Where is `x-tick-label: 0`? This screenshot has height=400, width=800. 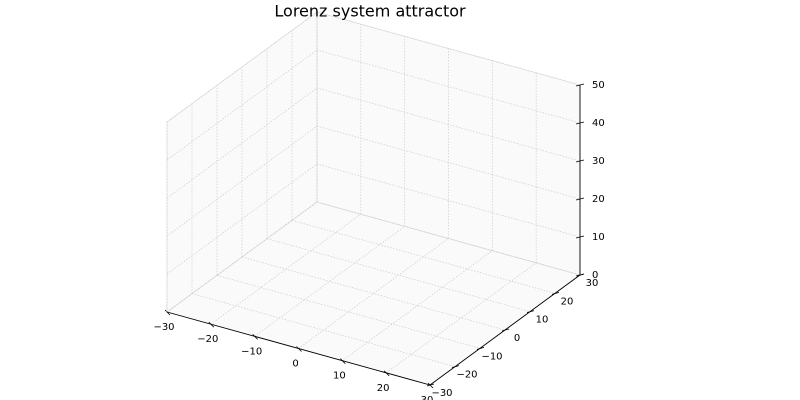
x-tick-label: 0 is located at coordinates (295, 364).